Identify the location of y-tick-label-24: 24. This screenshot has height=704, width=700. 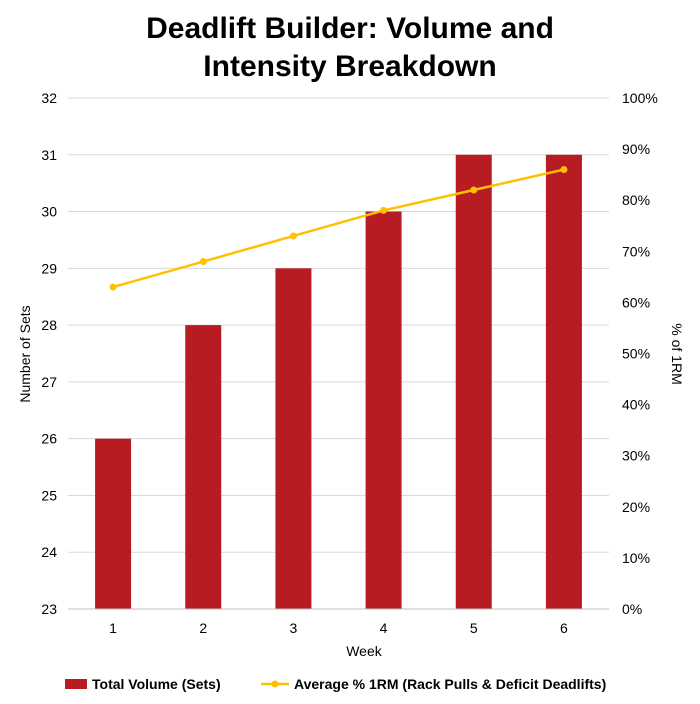
(49, 552).